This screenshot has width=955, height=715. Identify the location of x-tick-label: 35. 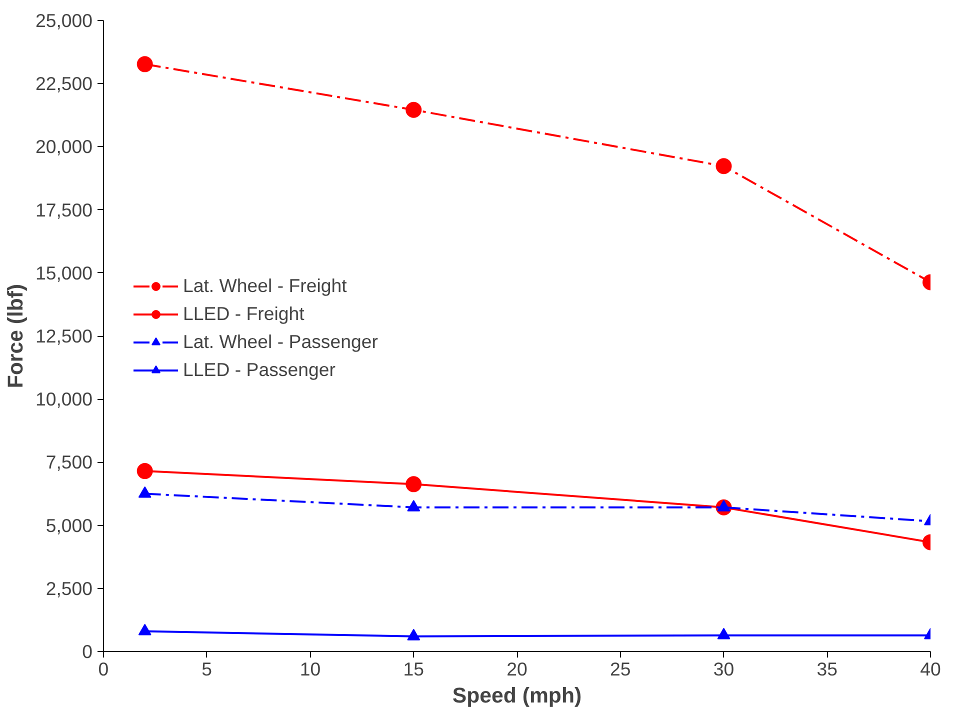
(827, 669).